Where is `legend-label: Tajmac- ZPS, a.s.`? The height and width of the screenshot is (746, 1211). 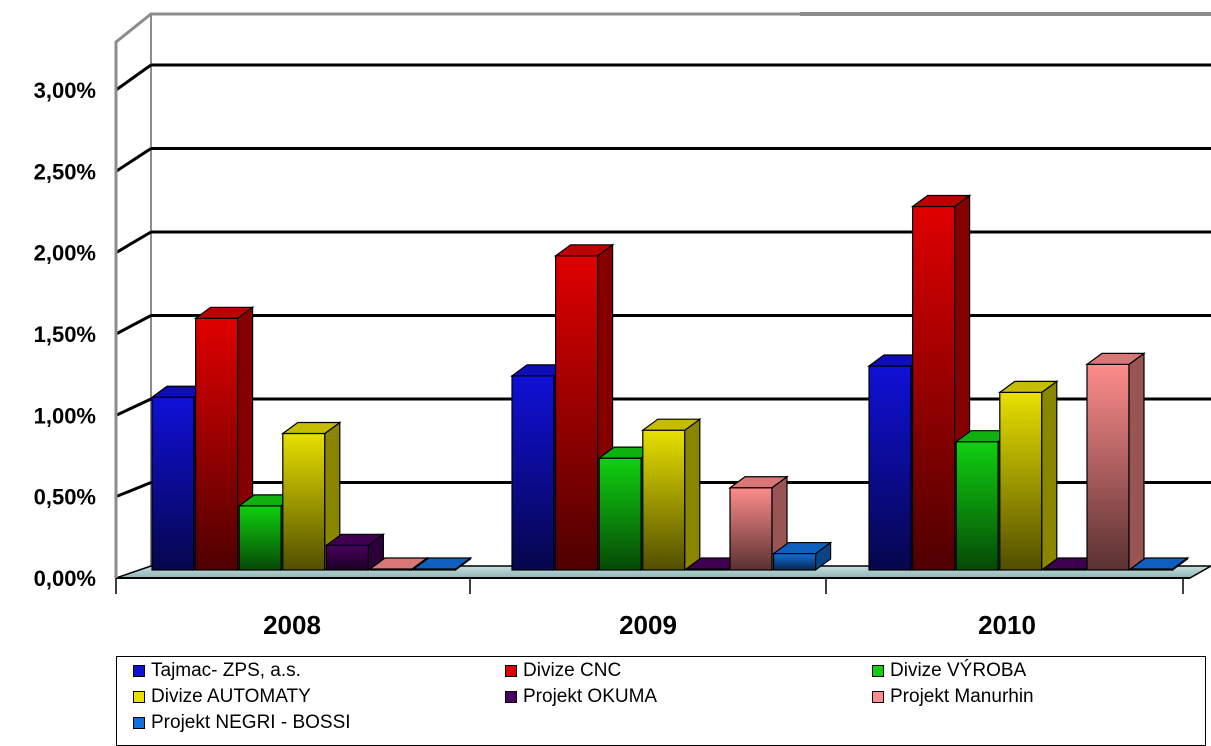
legend-label: Tajmac- ZPS, a.s. is located at coordinates (226, 670).